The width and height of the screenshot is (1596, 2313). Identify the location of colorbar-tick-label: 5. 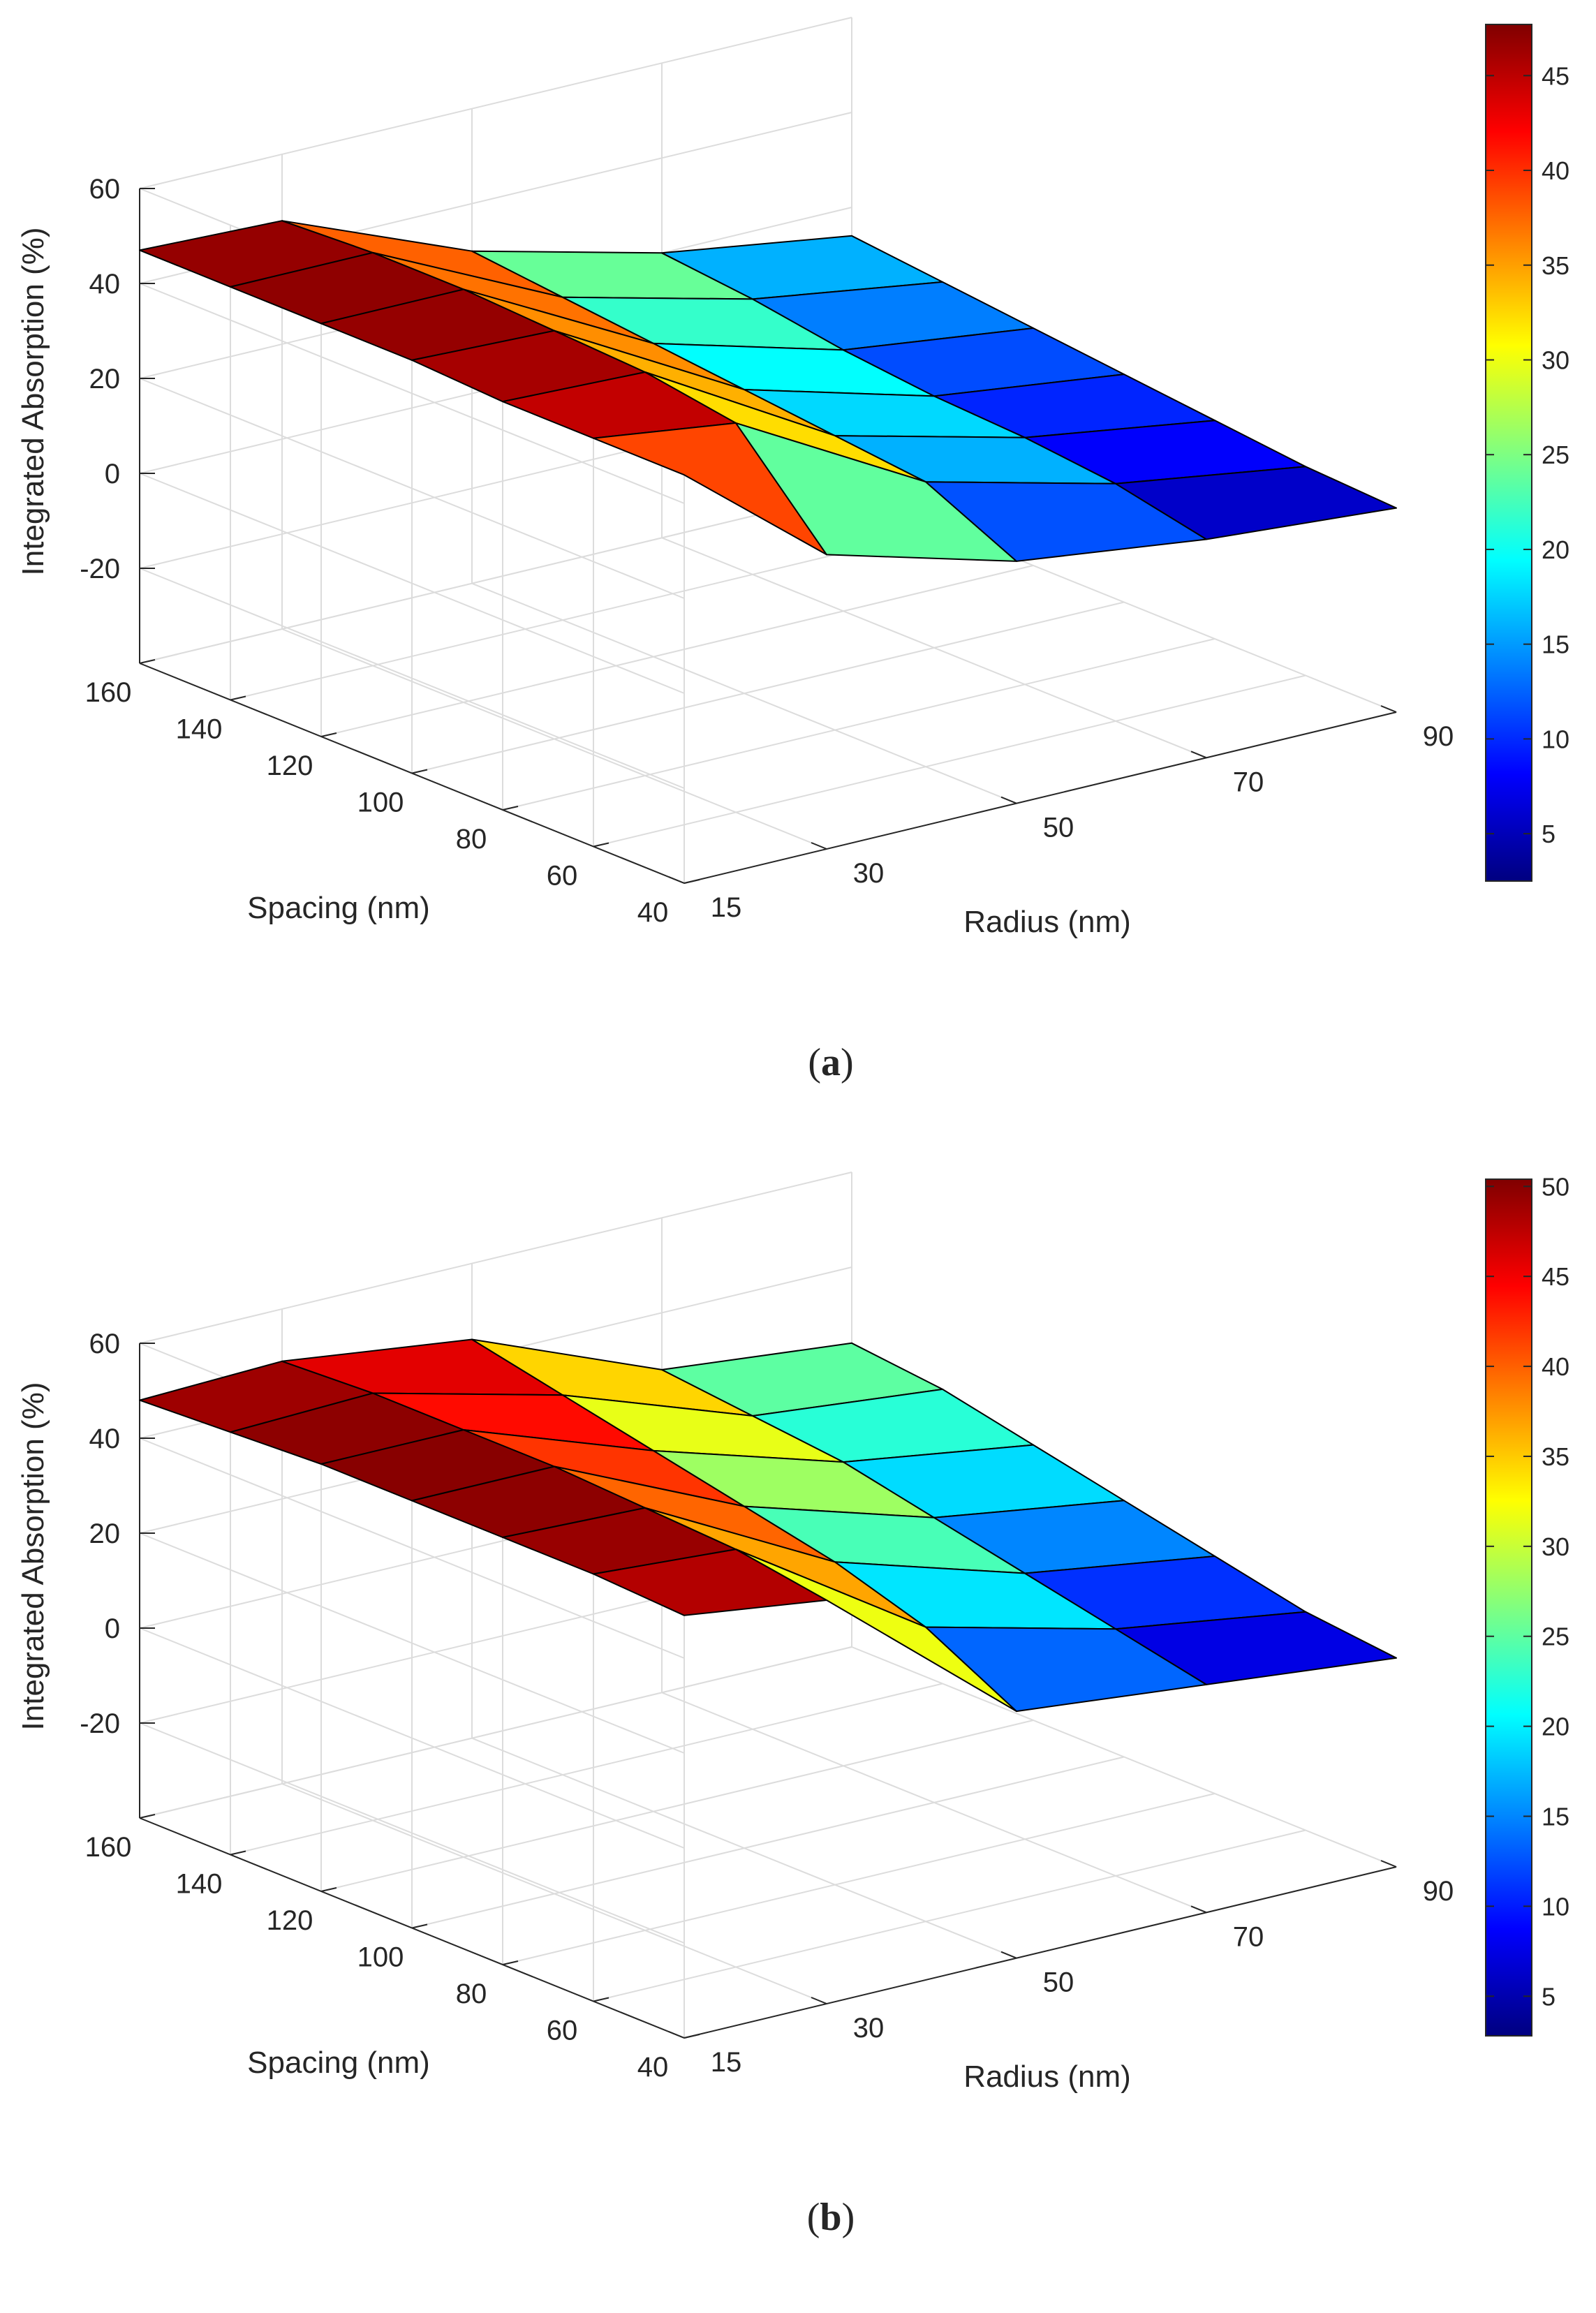
(1549, 1996).